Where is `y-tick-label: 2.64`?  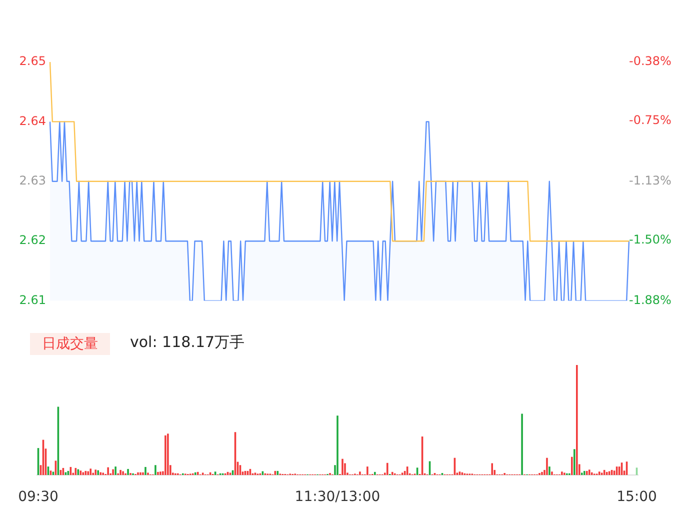 y-tick-label: 2.64 is located at coordinates (32, 121).